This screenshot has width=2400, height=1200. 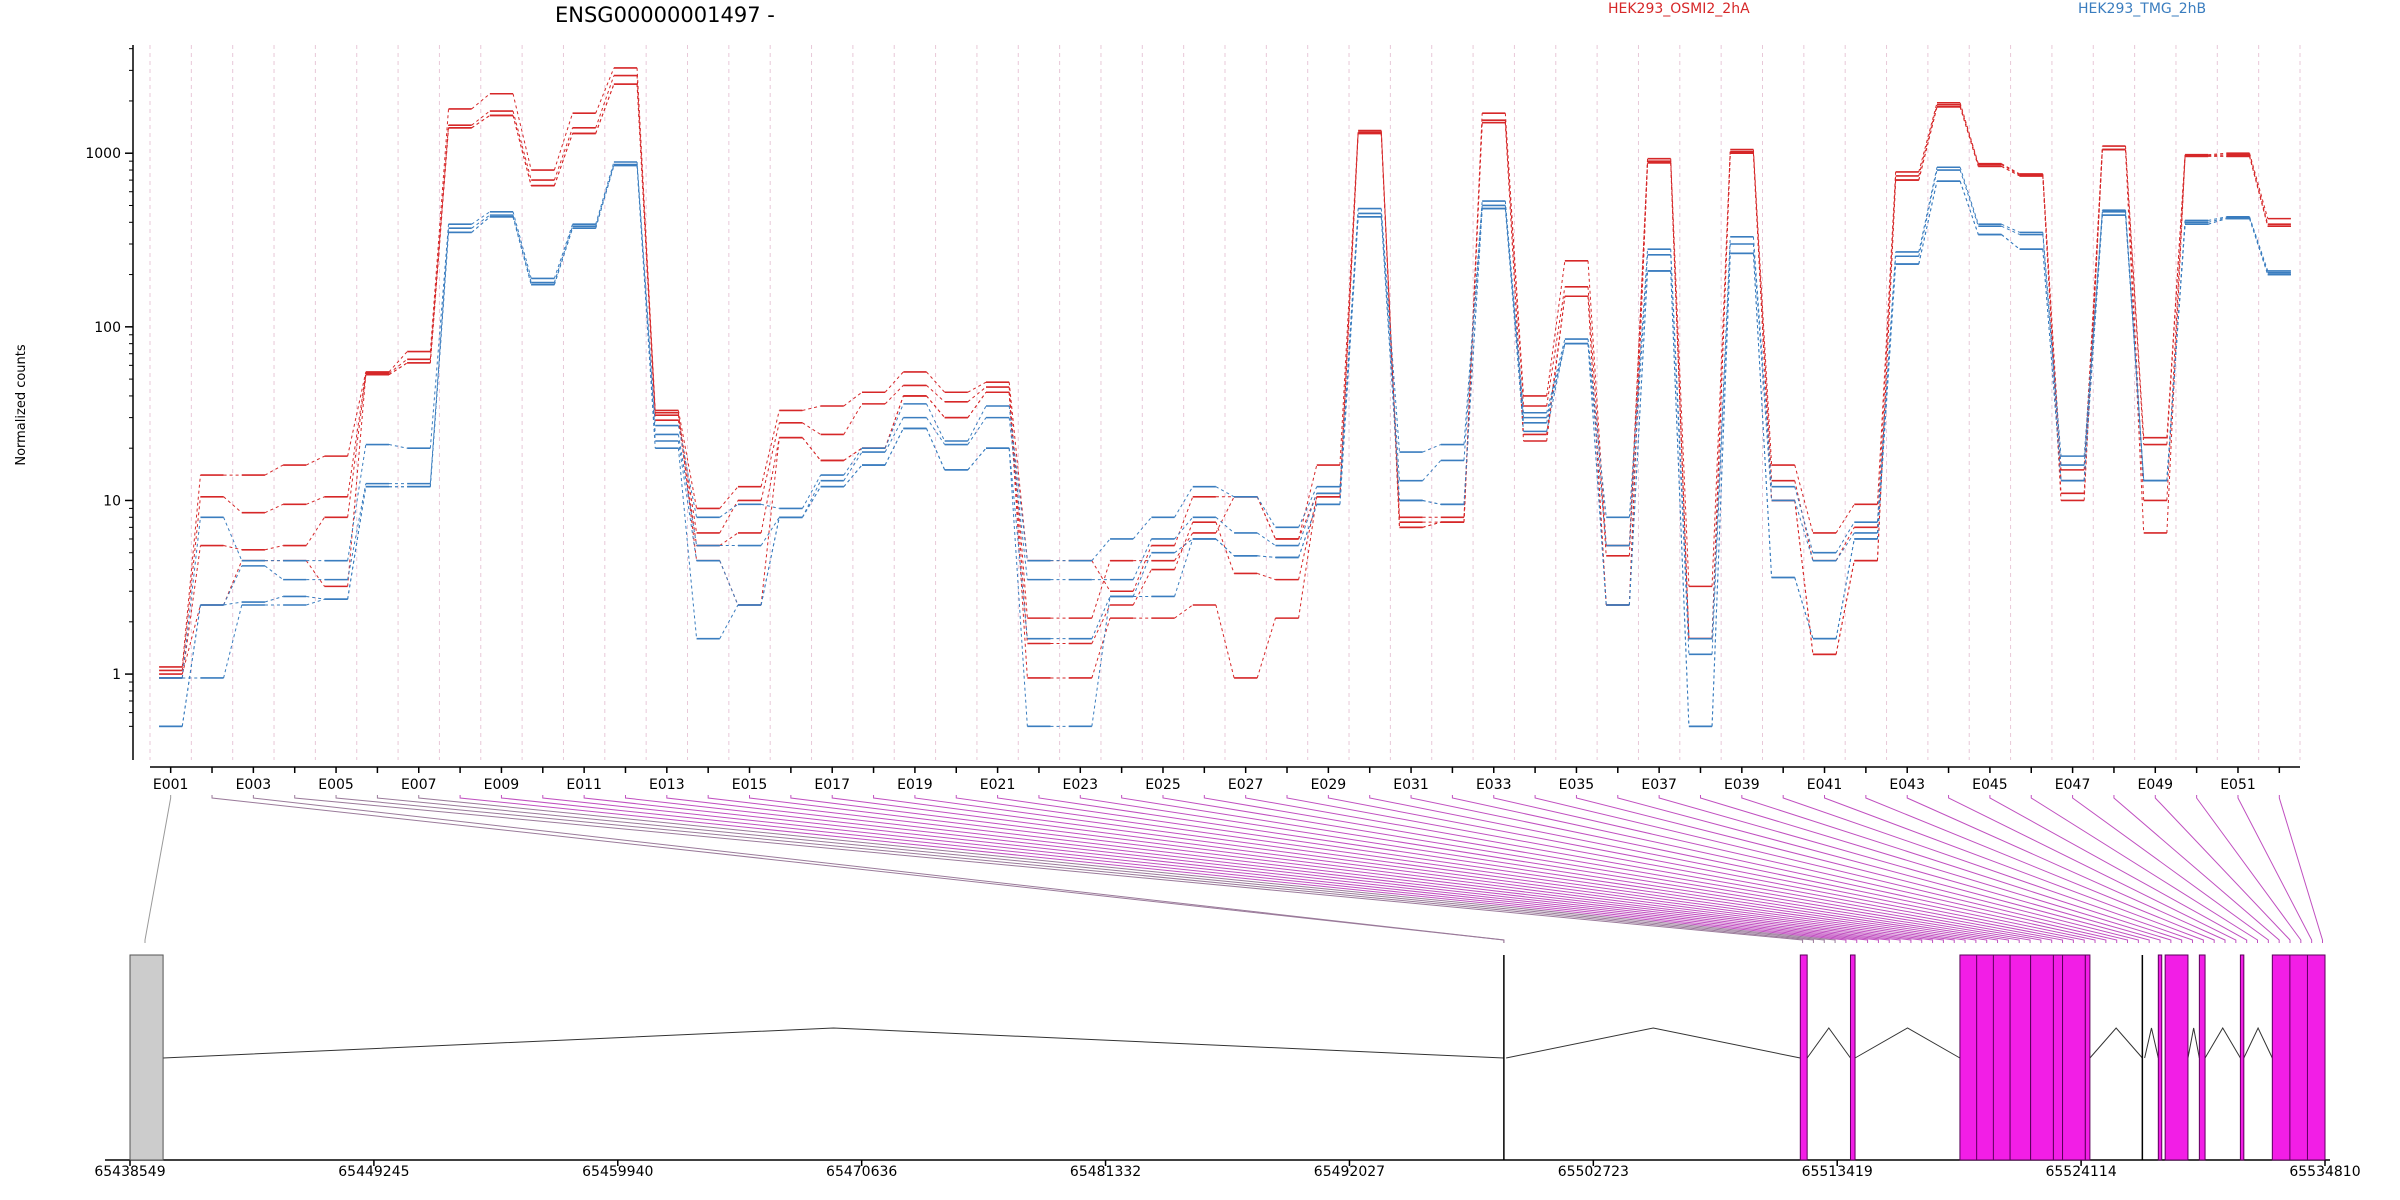 I want to click on x-tick-label: E029, so click(x=1329, y=785).